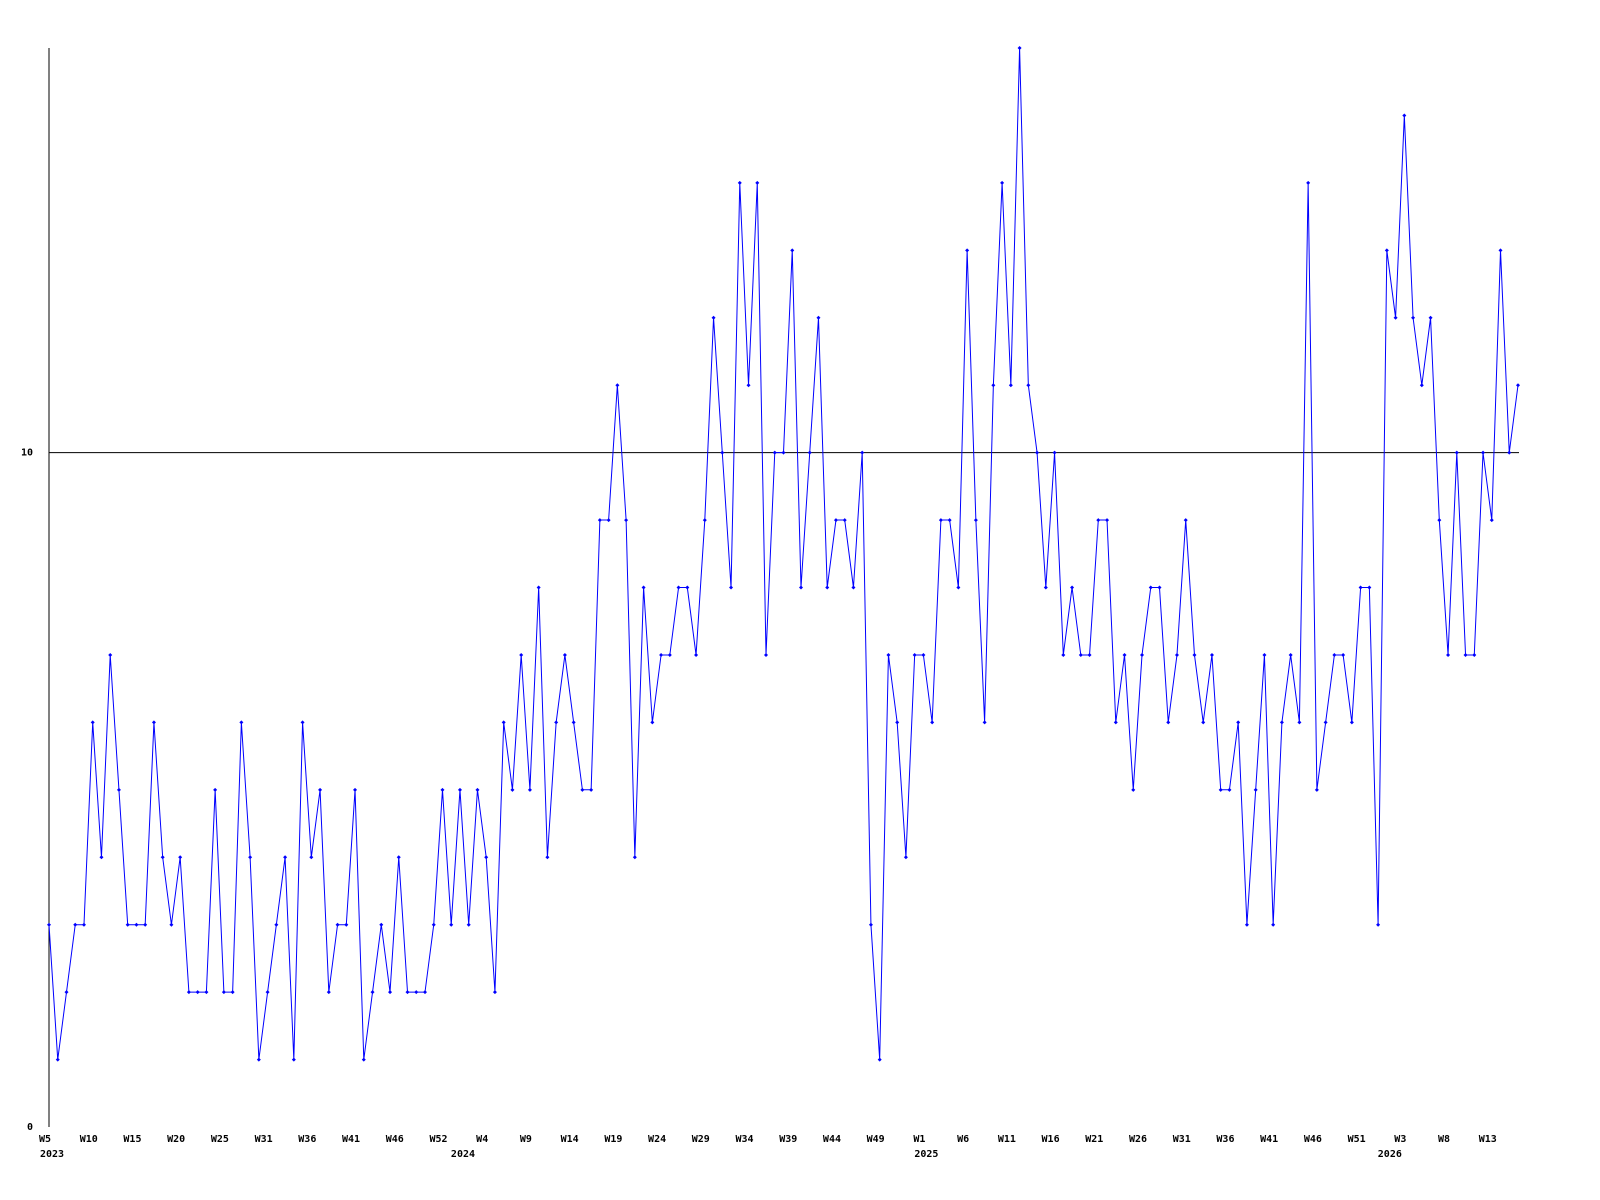 The width and height of the screenshot is (1600, 1200). Describe the element at coordinates (1313, 1139) in the screenshot. I see `x-tick-label: W46` at that location.